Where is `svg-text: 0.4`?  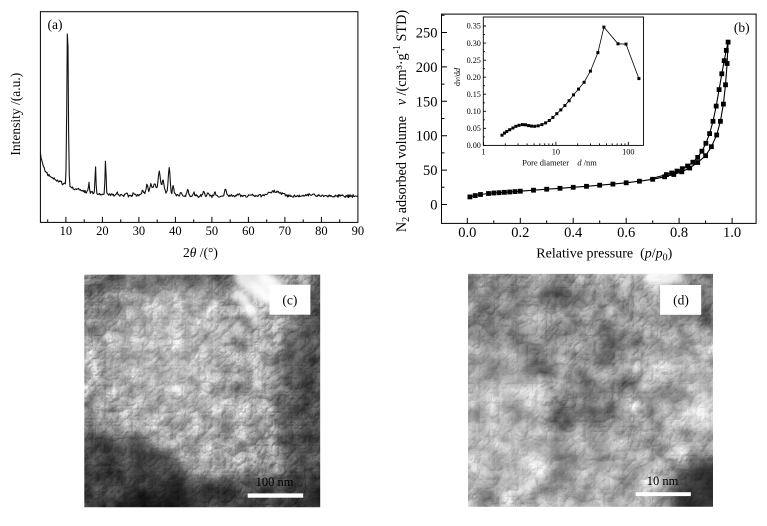
svg-text: 0.4 is located at coordinates (573, 233).